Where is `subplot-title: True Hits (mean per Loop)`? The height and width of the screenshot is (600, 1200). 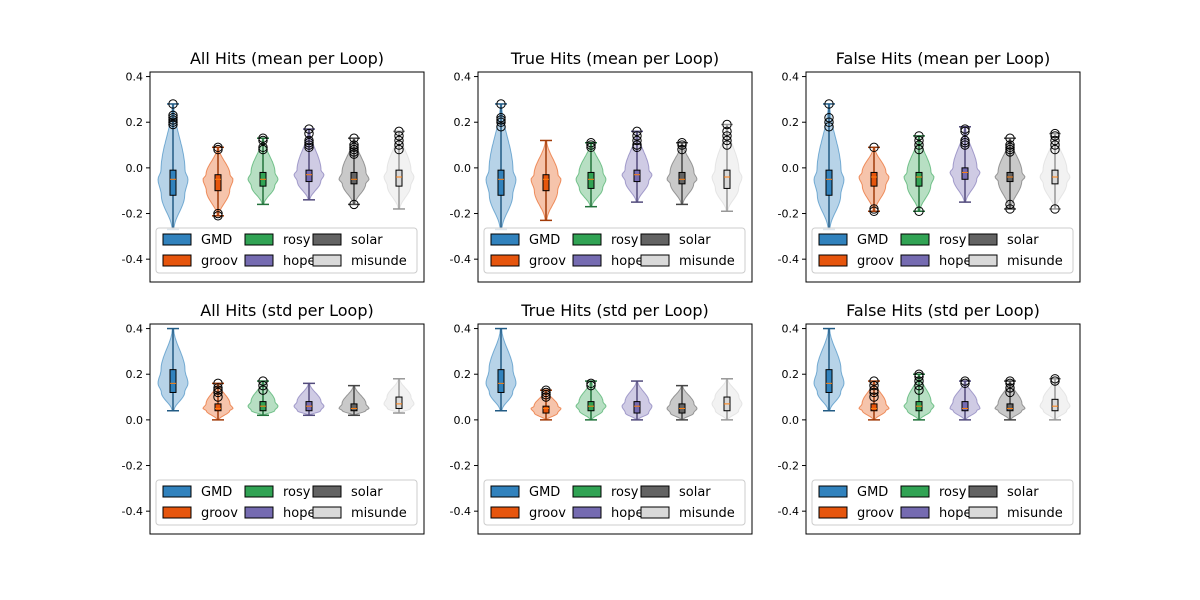
subplot-title: True Hits (mean per Loop) is located at coordinates (614, 58).